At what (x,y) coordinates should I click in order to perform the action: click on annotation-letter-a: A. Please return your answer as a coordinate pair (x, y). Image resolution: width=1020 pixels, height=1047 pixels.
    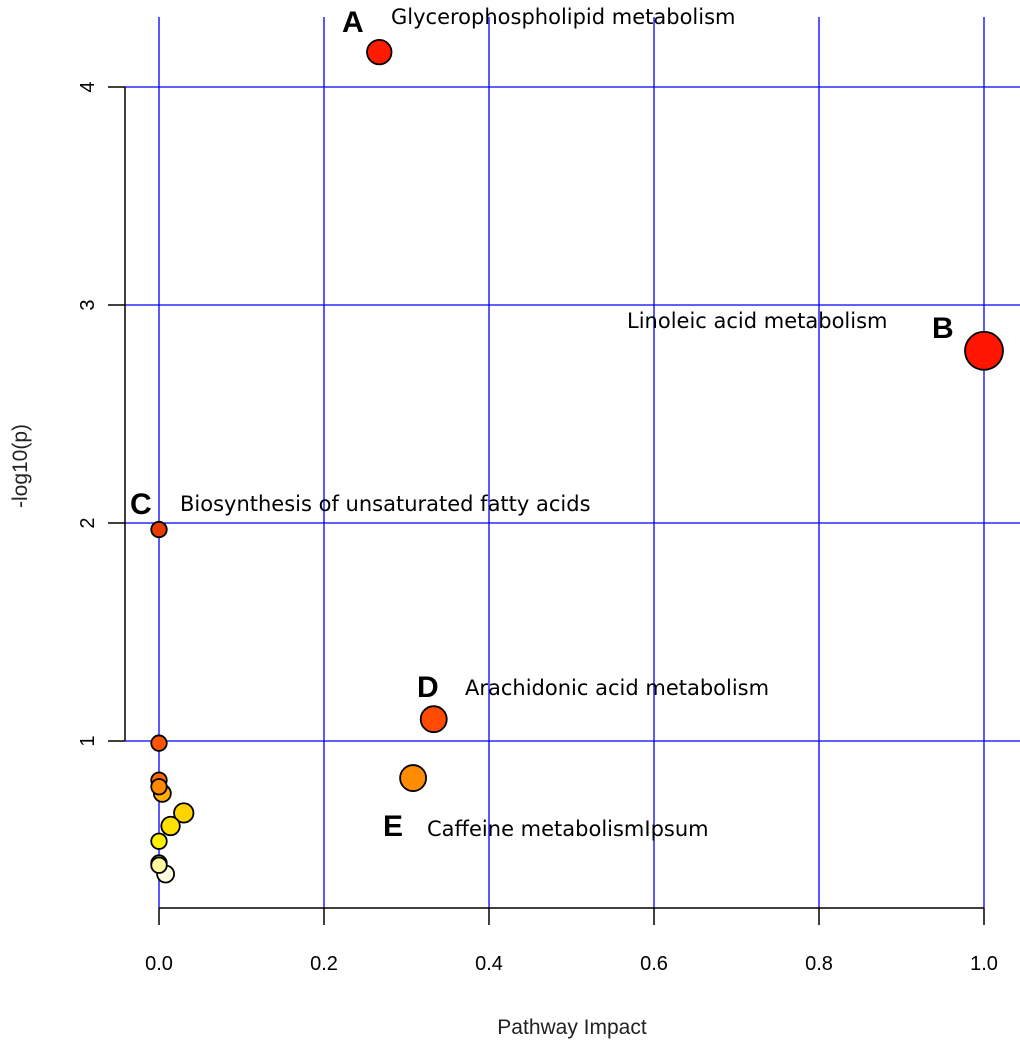
    Looking at the image, I should click on (353, 22).